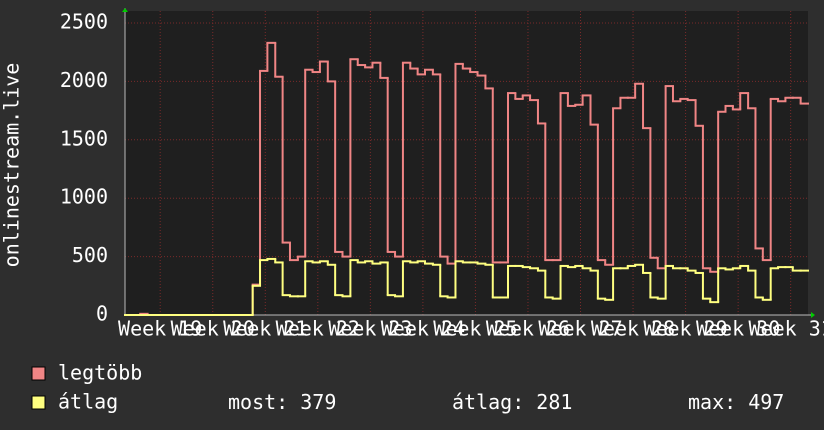  What do you see at coordinates (766, 402) in the screenshot?
I see `stat-value: 497` at bounding box center [766, 402].